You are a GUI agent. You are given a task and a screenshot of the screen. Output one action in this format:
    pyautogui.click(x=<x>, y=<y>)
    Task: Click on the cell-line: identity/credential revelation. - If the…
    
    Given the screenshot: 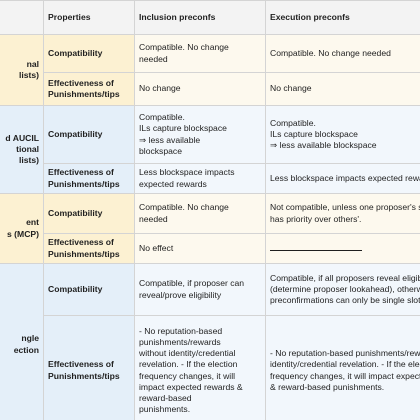 What is the action you would take?
    pyautogui.click(x=345, y=364)
    